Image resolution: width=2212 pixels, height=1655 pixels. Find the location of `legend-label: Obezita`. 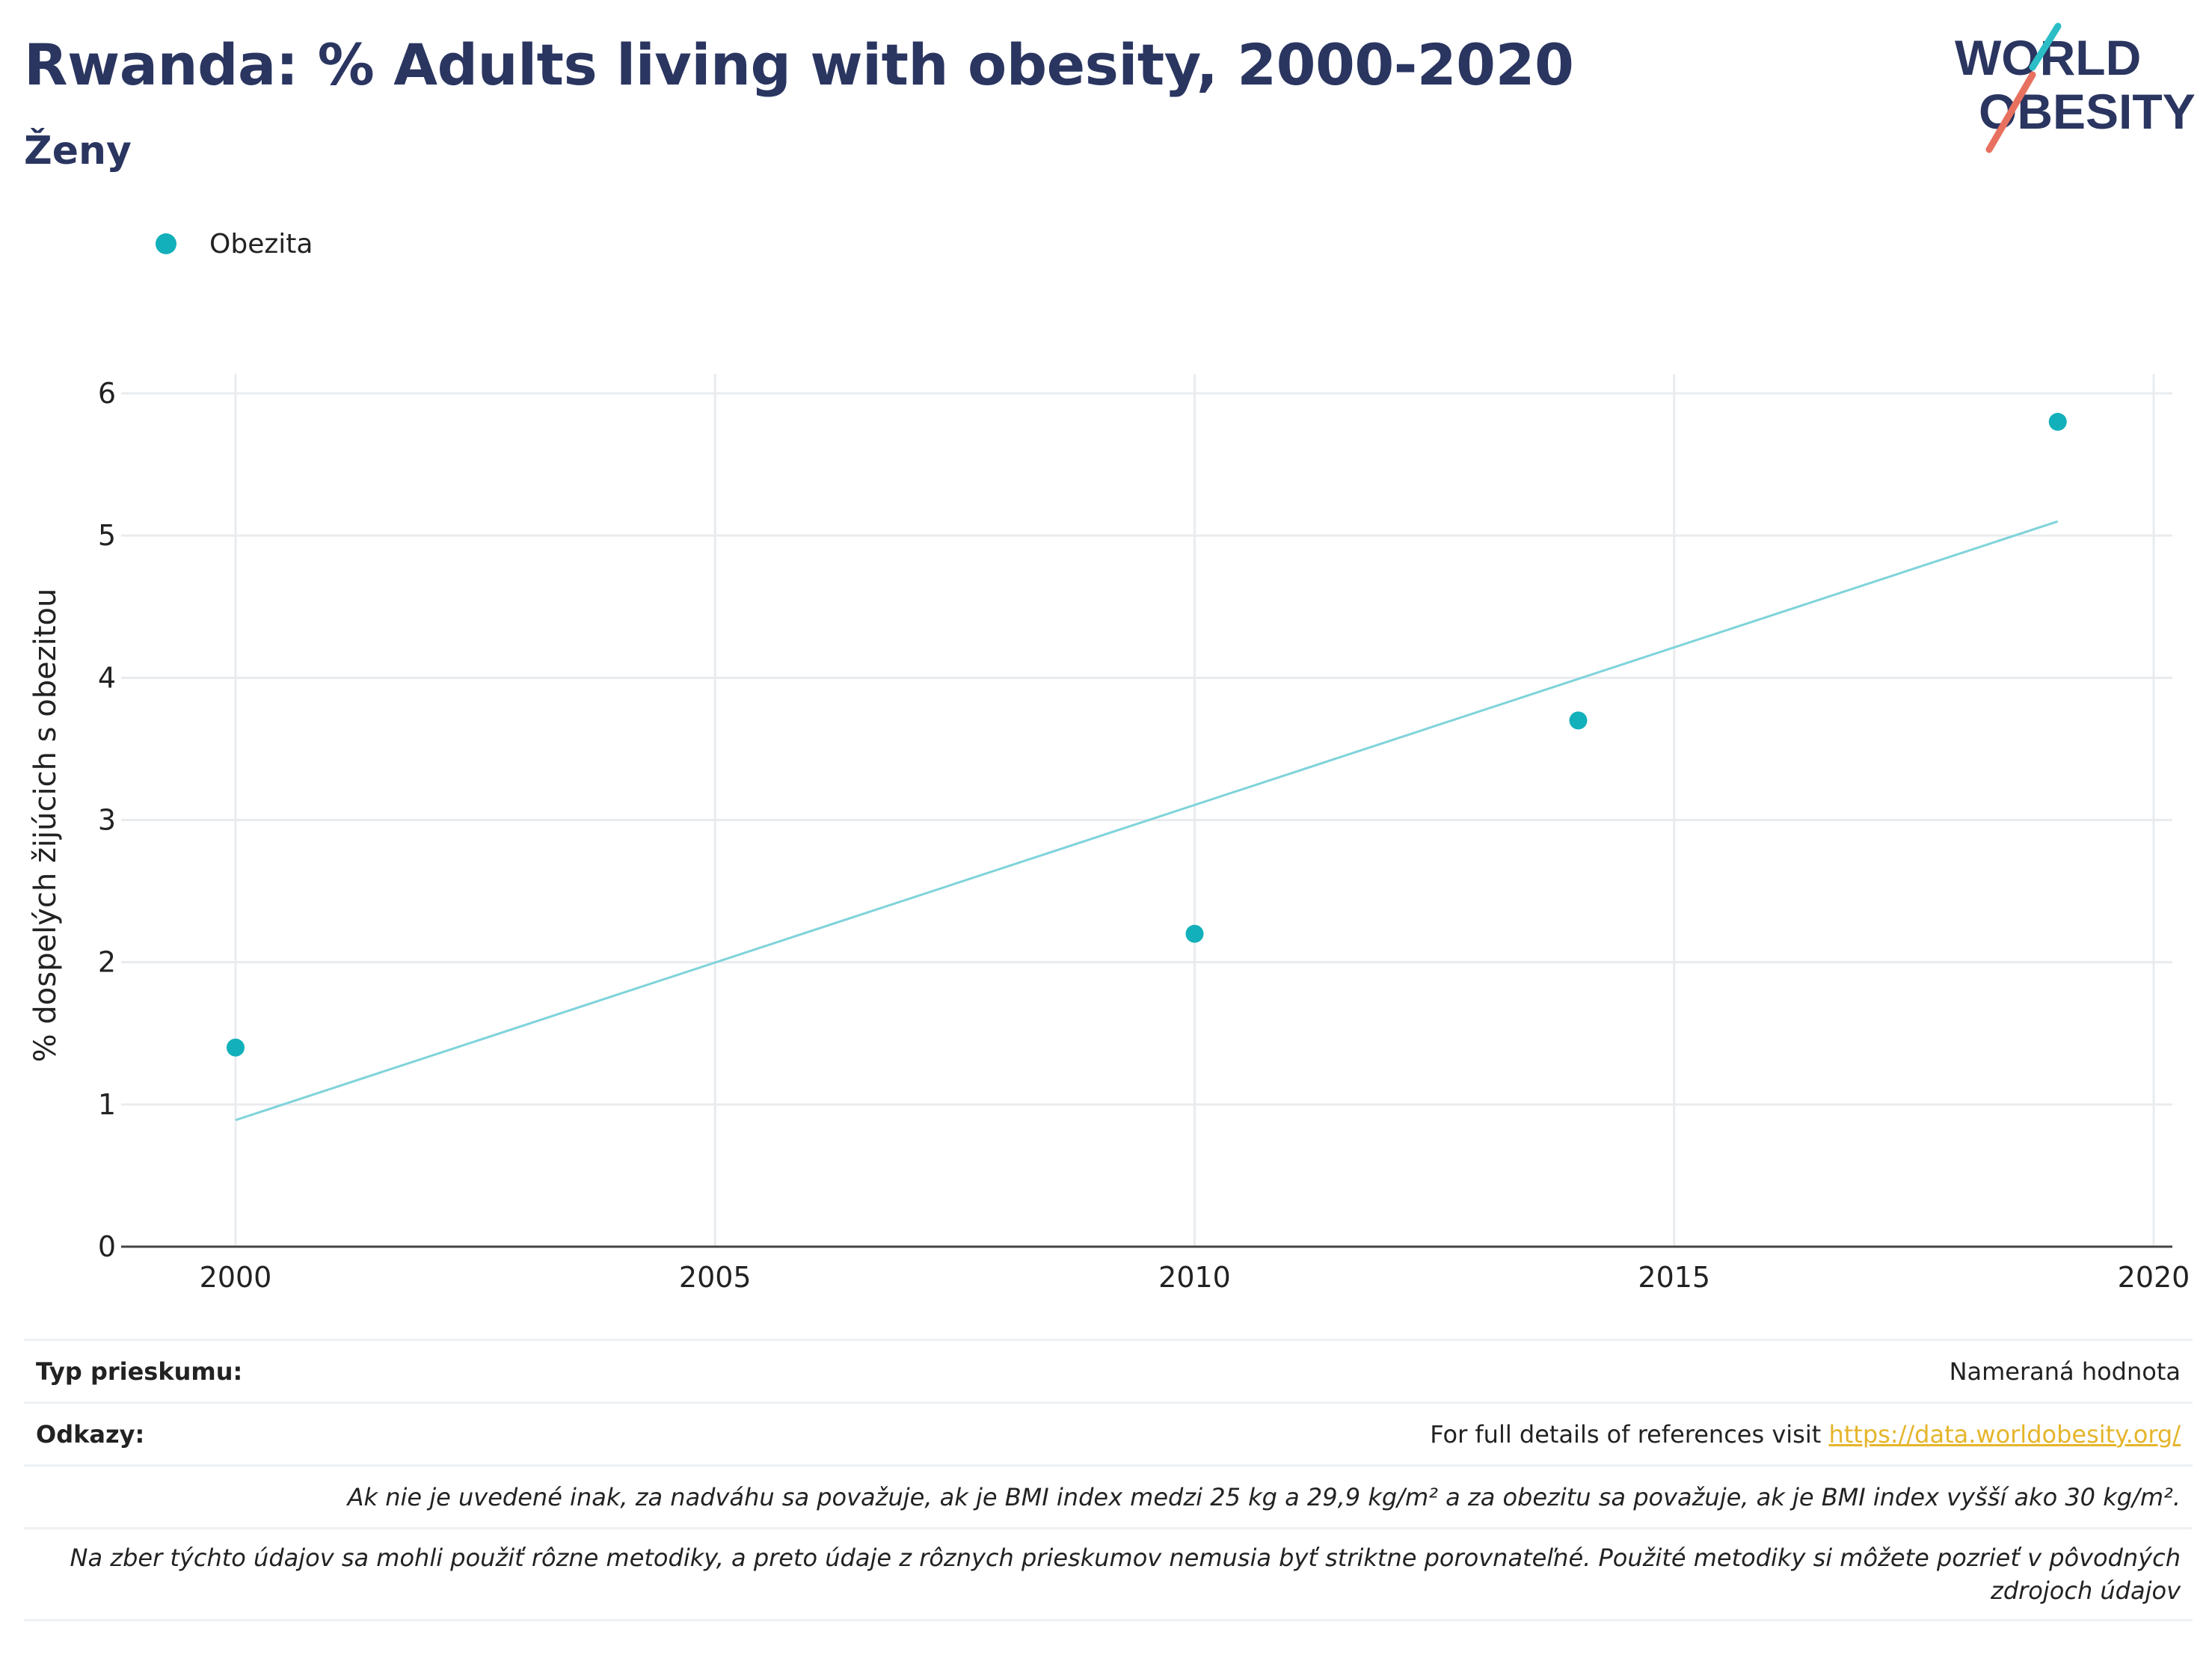

legend-label: Obezita is located at coordinates (261, 244).